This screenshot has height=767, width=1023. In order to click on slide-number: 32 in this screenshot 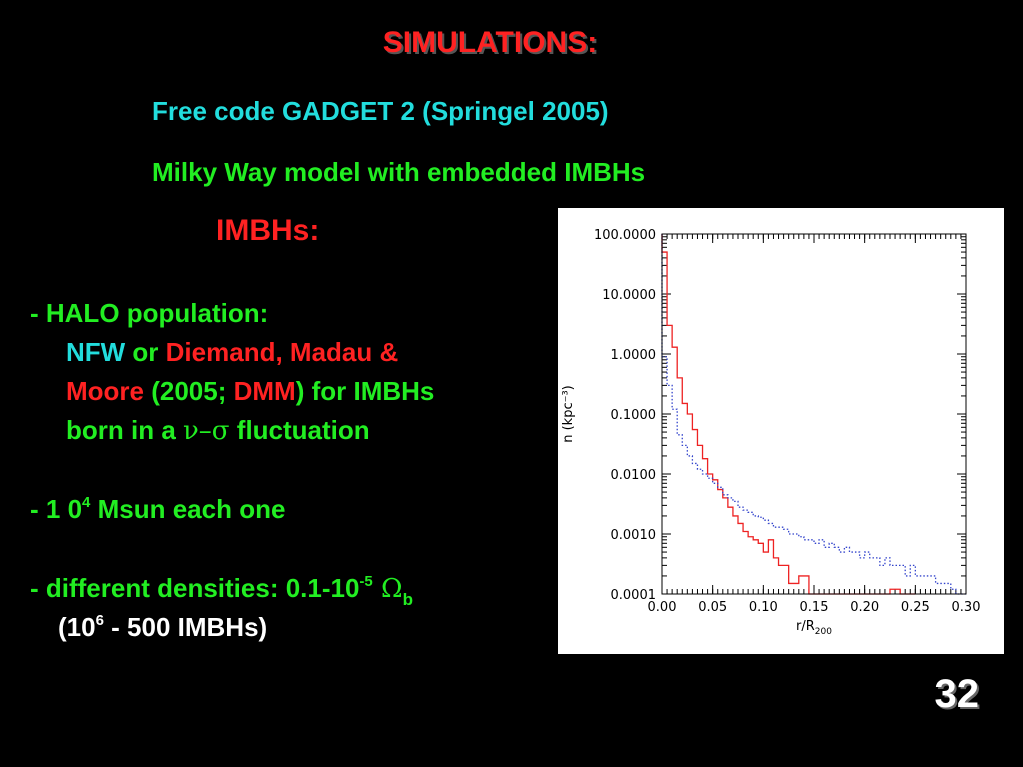, I will do `click(957, 694)`.